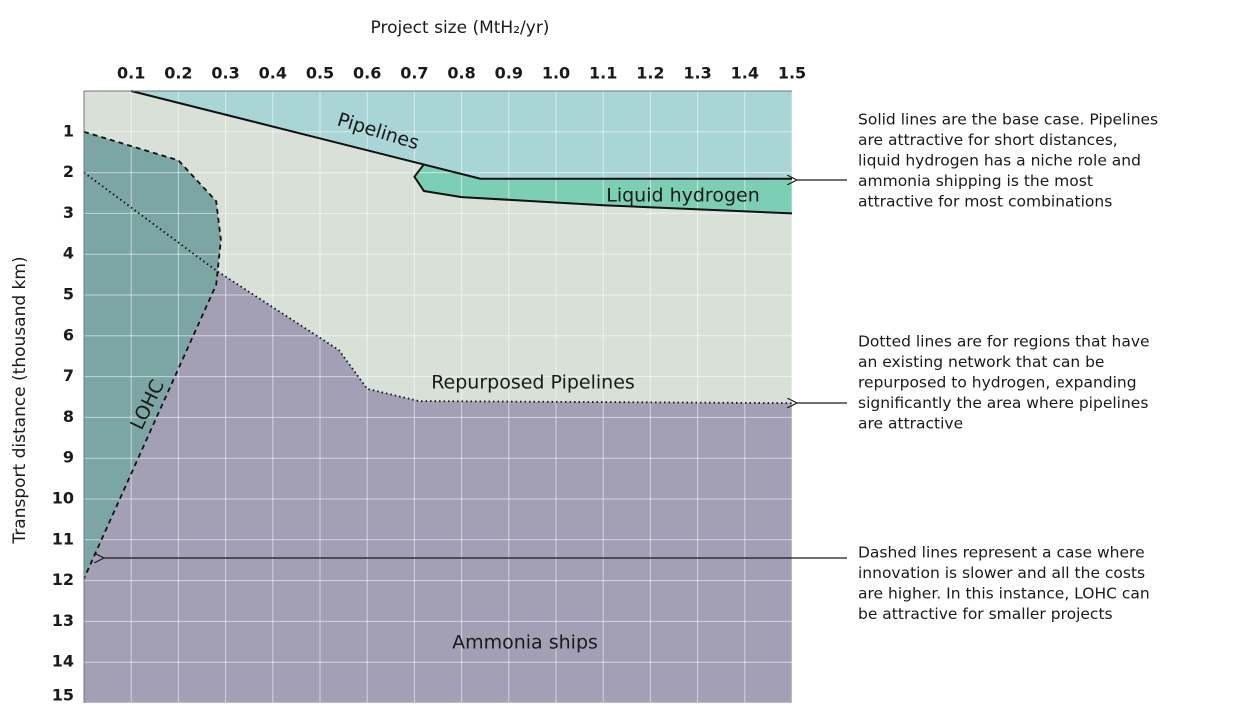 This screenshot has width=1243, height=704. I want to click on y-tick-label: 6, so click(68, 334).